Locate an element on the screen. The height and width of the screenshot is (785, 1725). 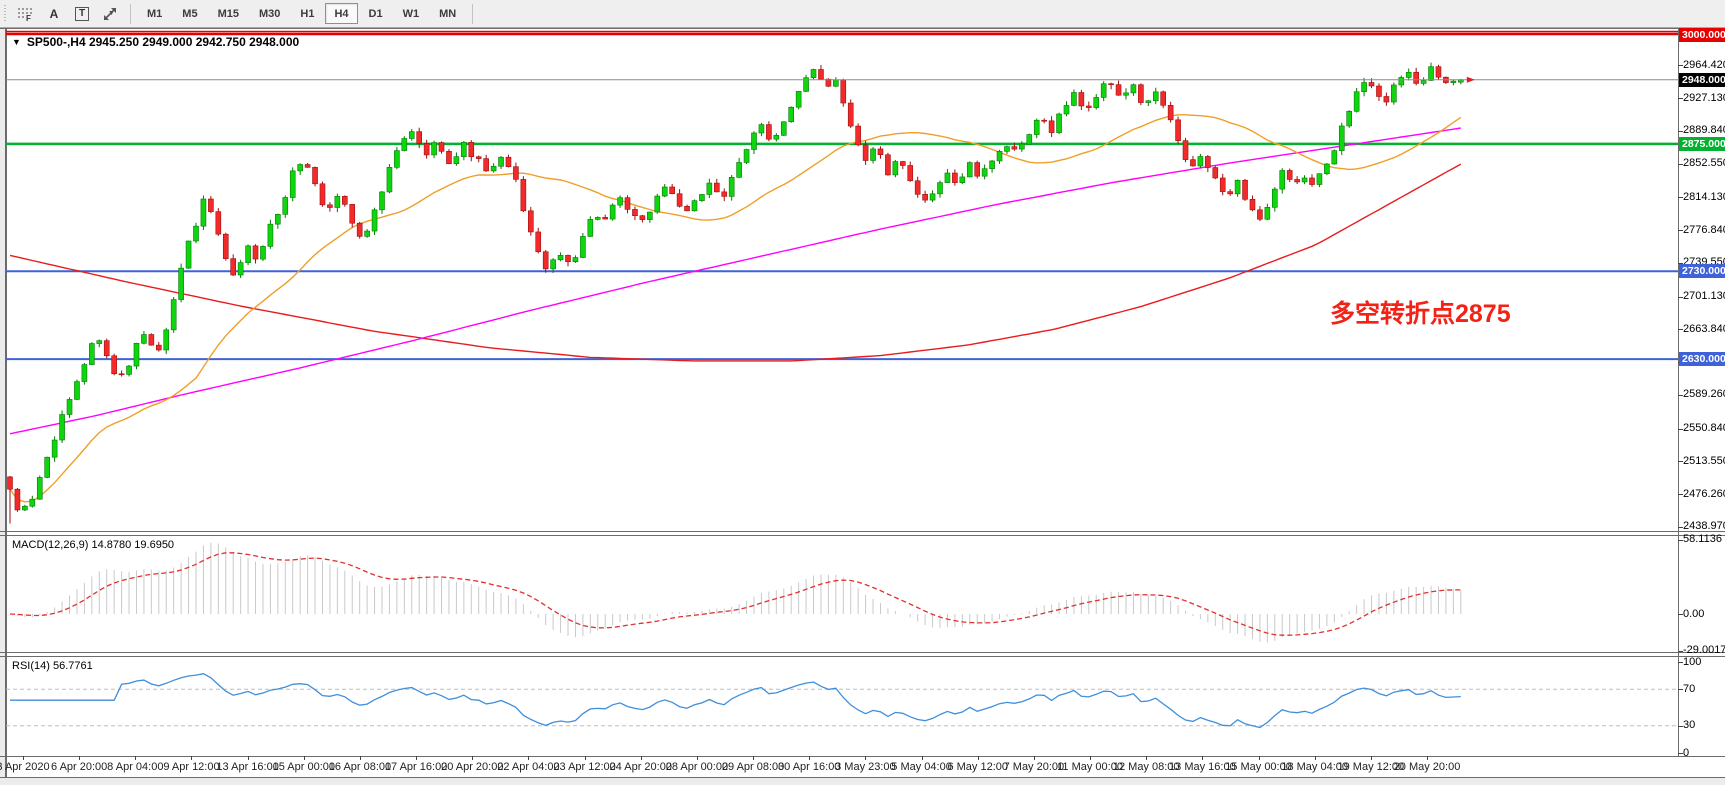
macd-tick-label: -29.0017 is located at coordinates (1704, 650).